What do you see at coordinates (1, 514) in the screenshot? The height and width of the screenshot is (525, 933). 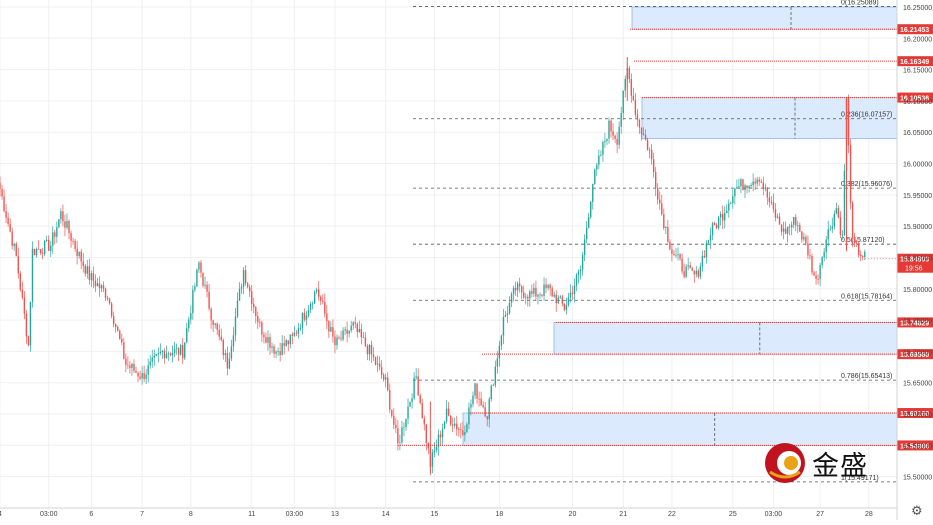 I see `x-tick-label: 4` at bounding box center [1, 514].